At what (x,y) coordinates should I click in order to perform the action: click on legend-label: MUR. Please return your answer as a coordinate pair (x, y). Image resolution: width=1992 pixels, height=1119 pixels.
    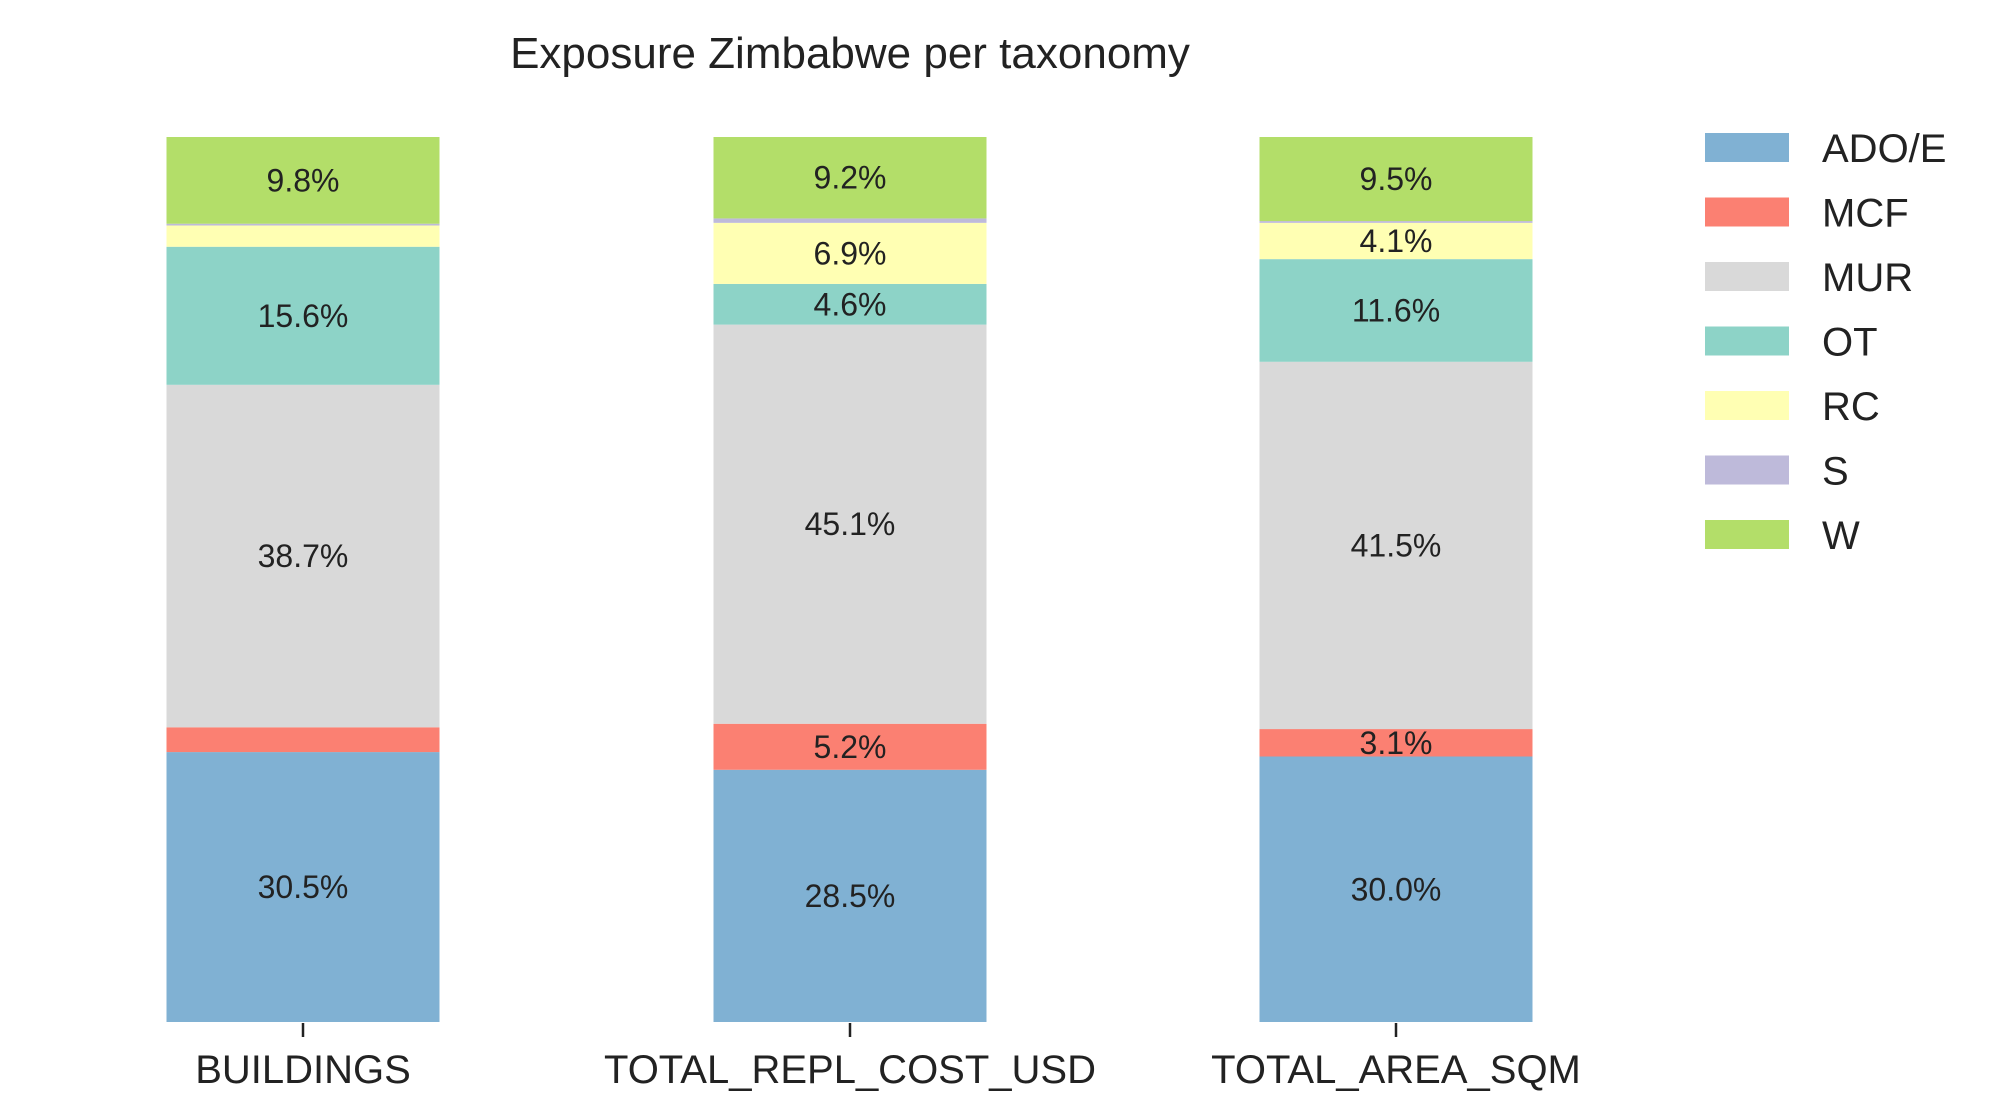
    Looking at the image, I should click on (1867, 278).